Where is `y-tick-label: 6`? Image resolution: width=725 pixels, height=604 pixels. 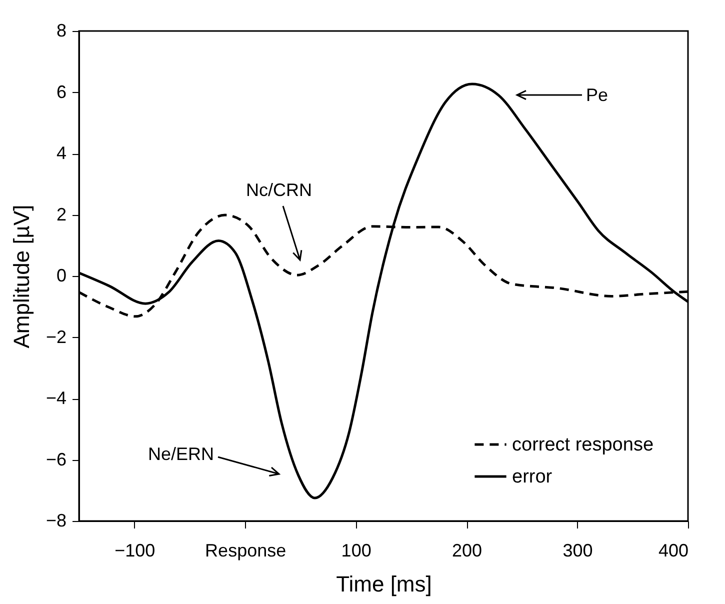 y-tick-label: 6 is located at coordinates (61, 92).